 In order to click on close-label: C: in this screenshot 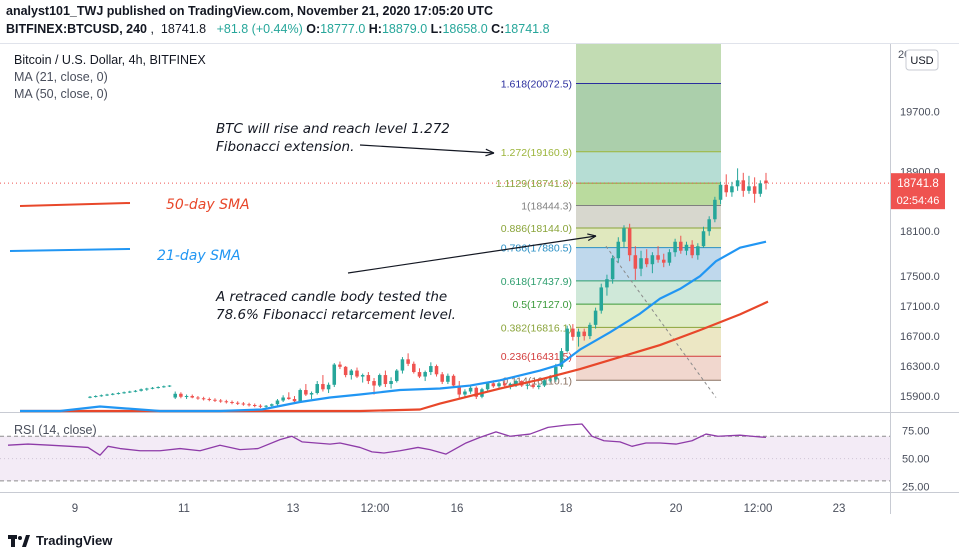, I will do `click(498, 29)`.